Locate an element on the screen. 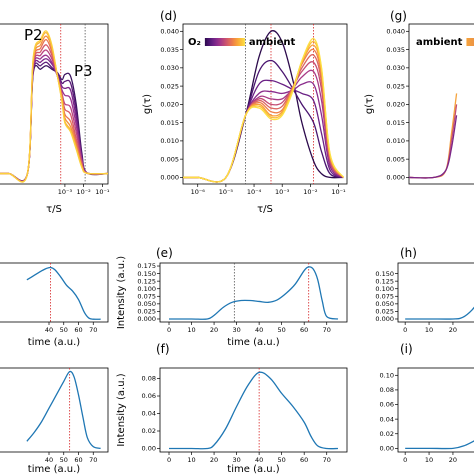 This screenshot has height=474, width=474. legend: O₂ ambient is located at coordinates (242, 42).